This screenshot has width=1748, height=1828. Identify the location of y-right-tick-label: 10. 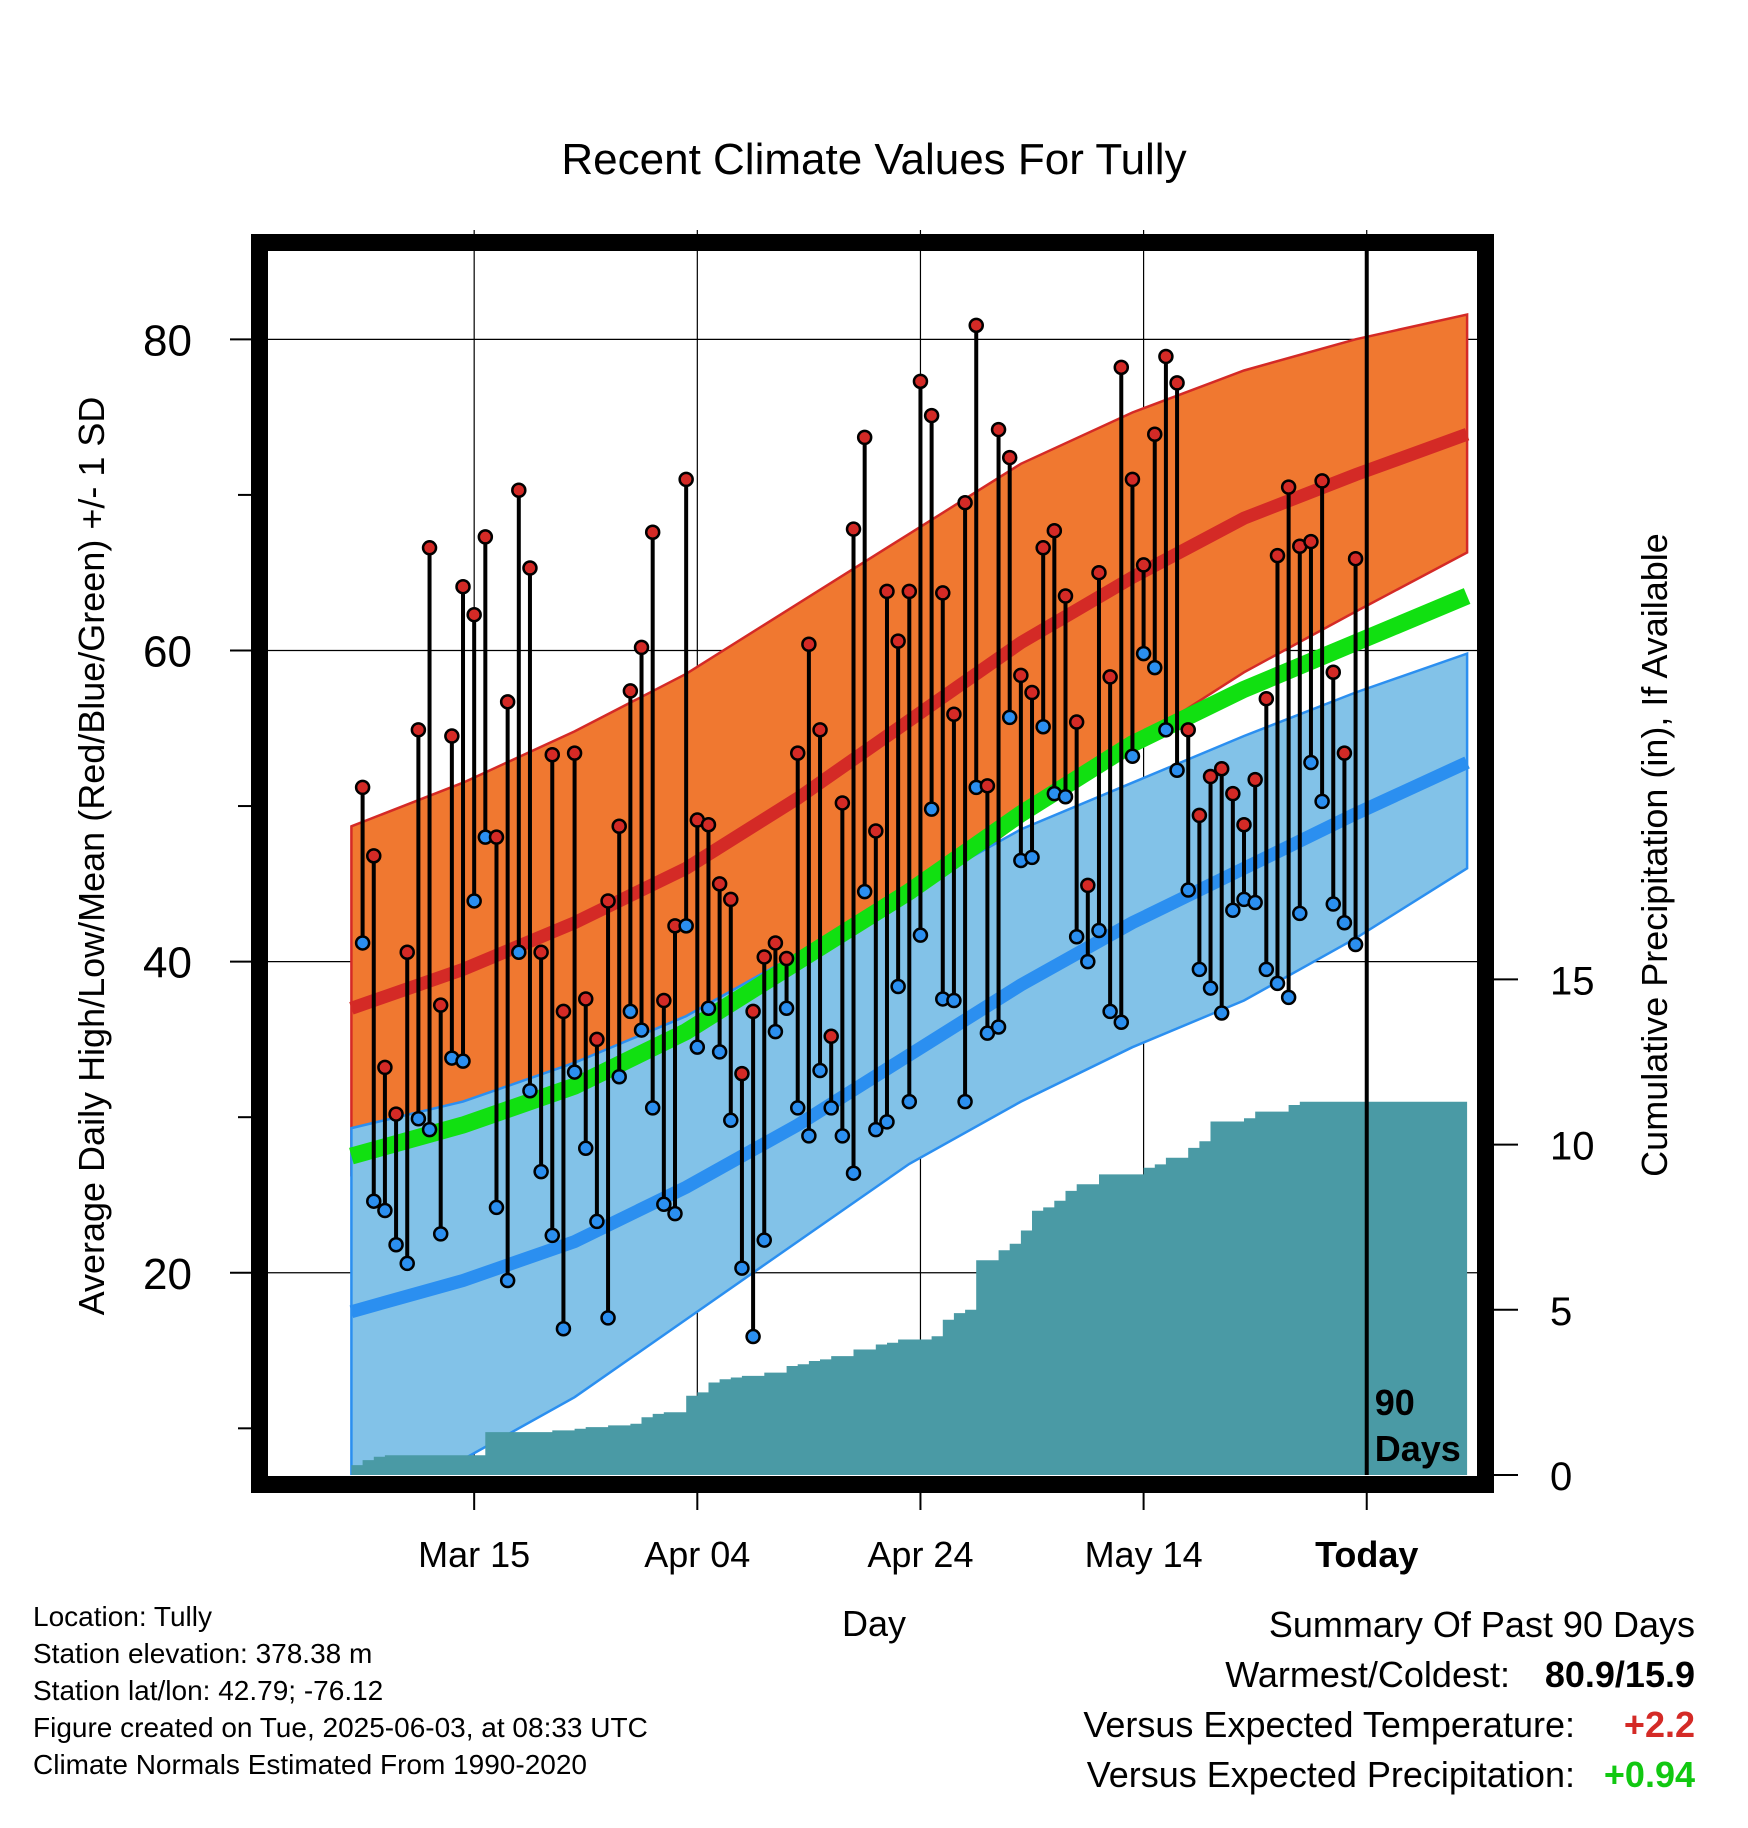
(1572, 1147).